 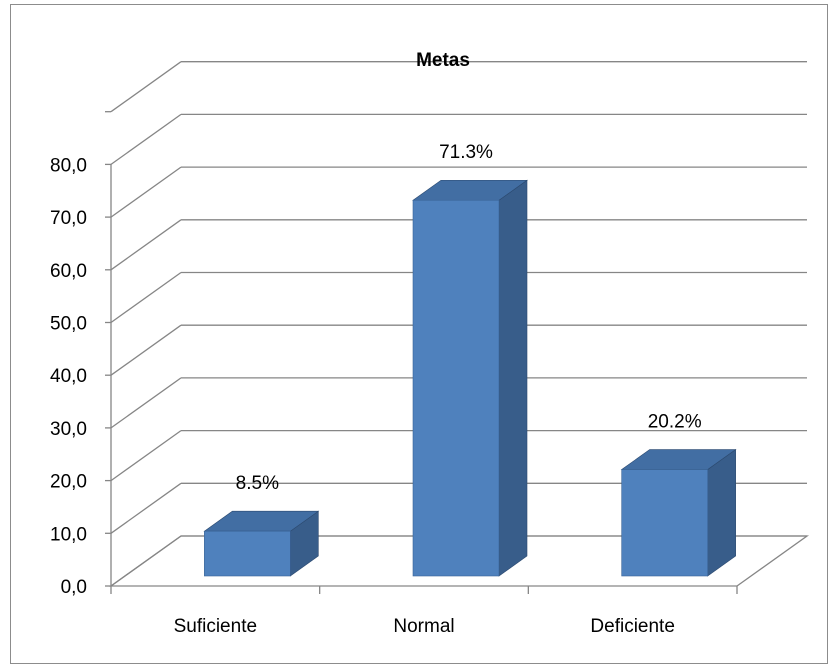 I want to click on data-label: 20.2%, so click(x=675, y=422).